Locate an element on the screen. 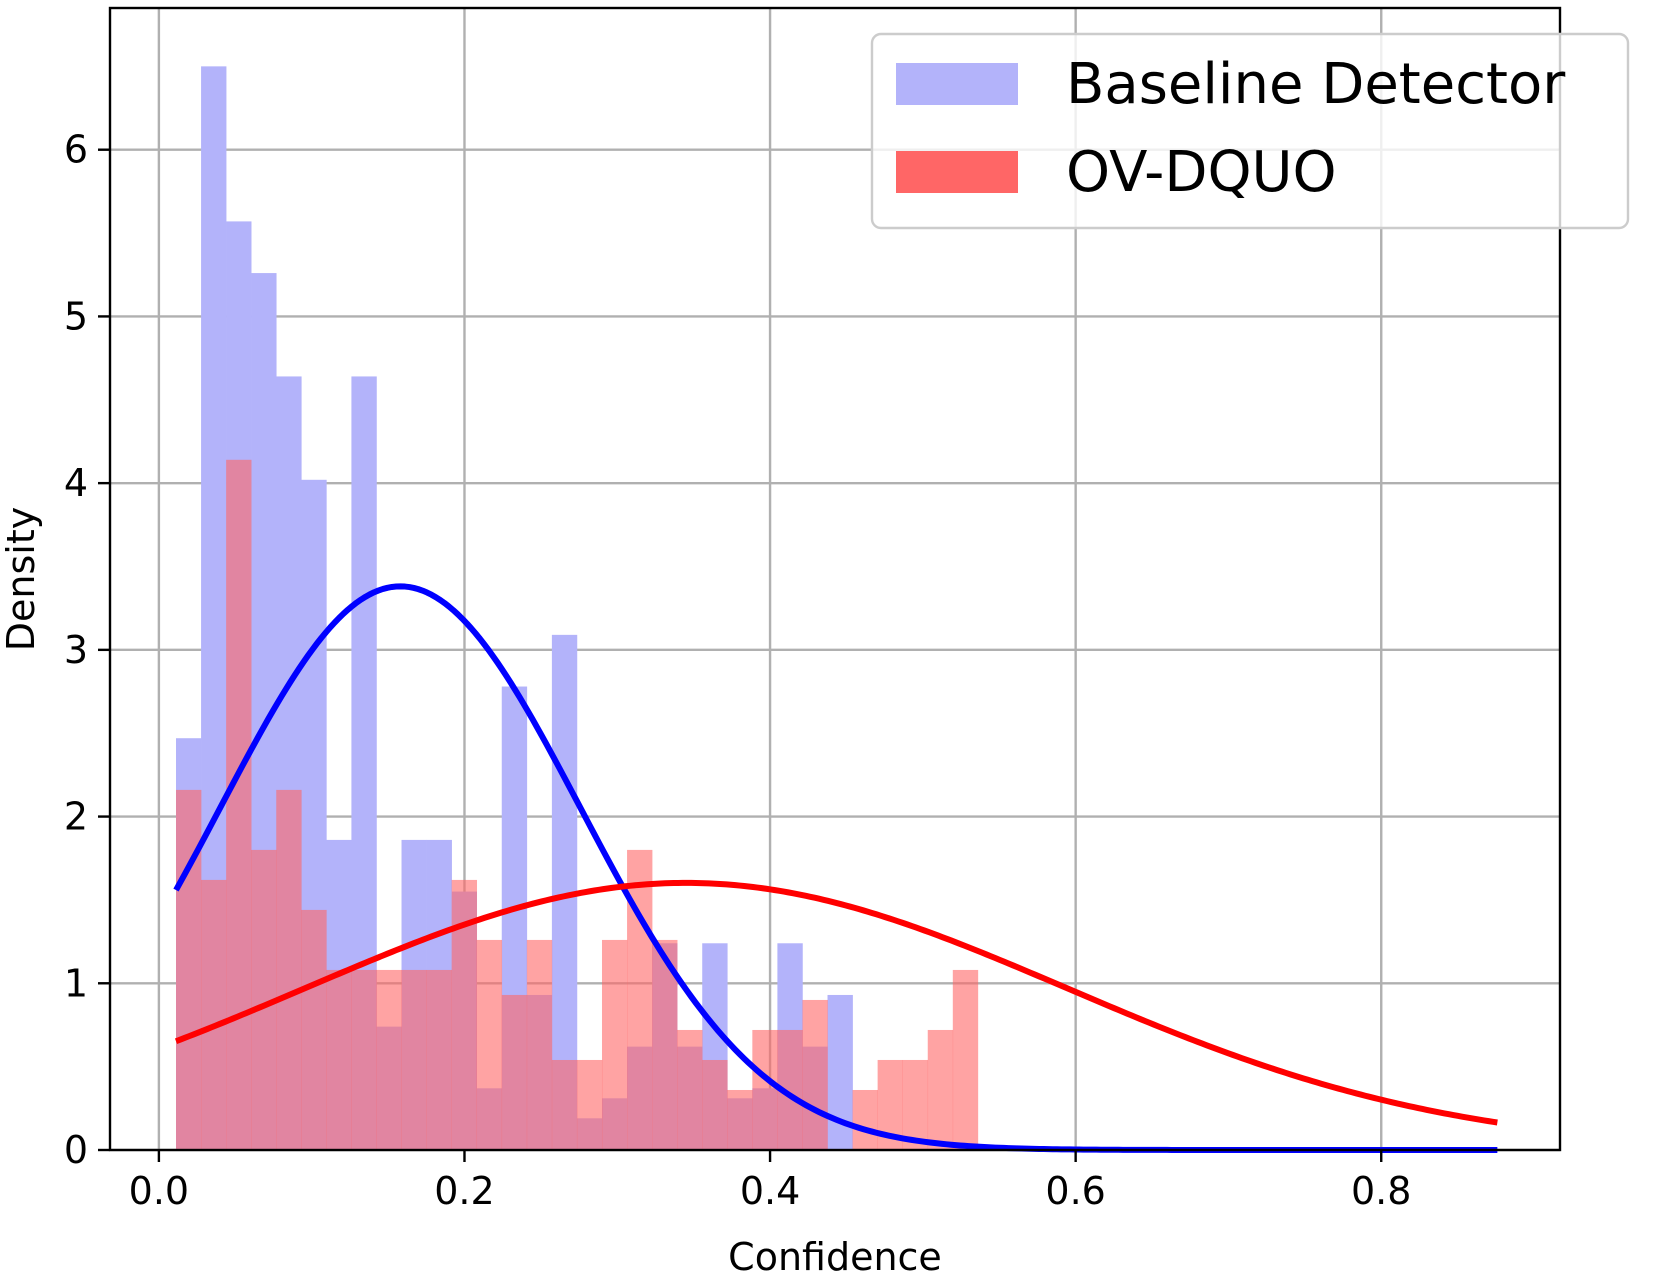  x-tick-label: 0.6 is located at coordinates (1075, 1191).